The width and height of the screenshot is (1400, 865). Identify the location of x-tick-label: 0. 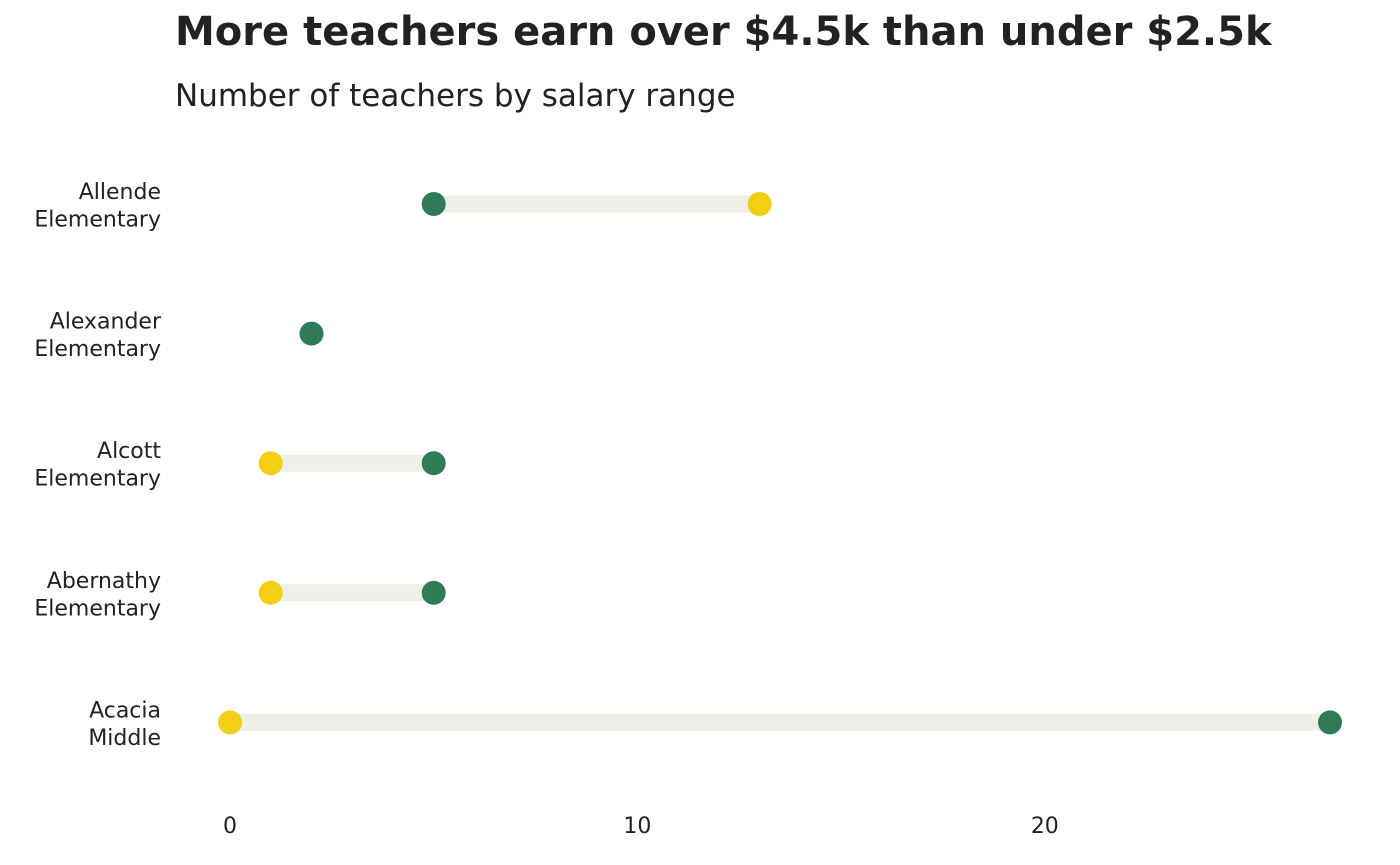
(230, 826).